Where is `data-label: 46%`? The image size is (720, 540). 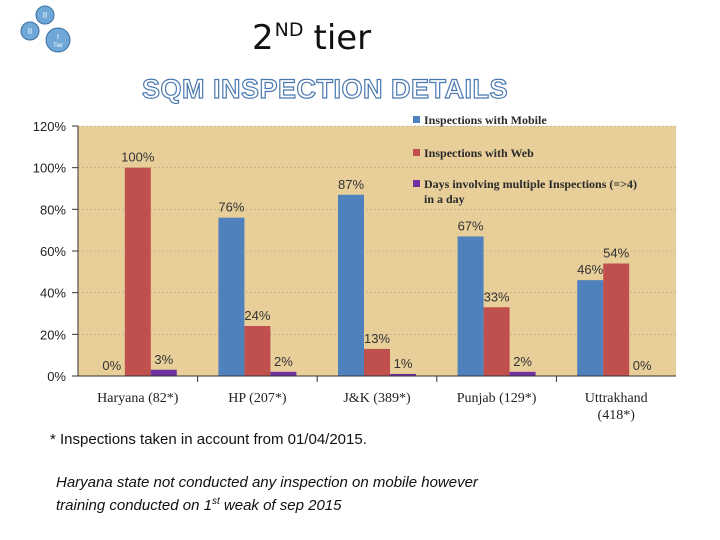 data-label: 46% is located at coordinates (590, 269).